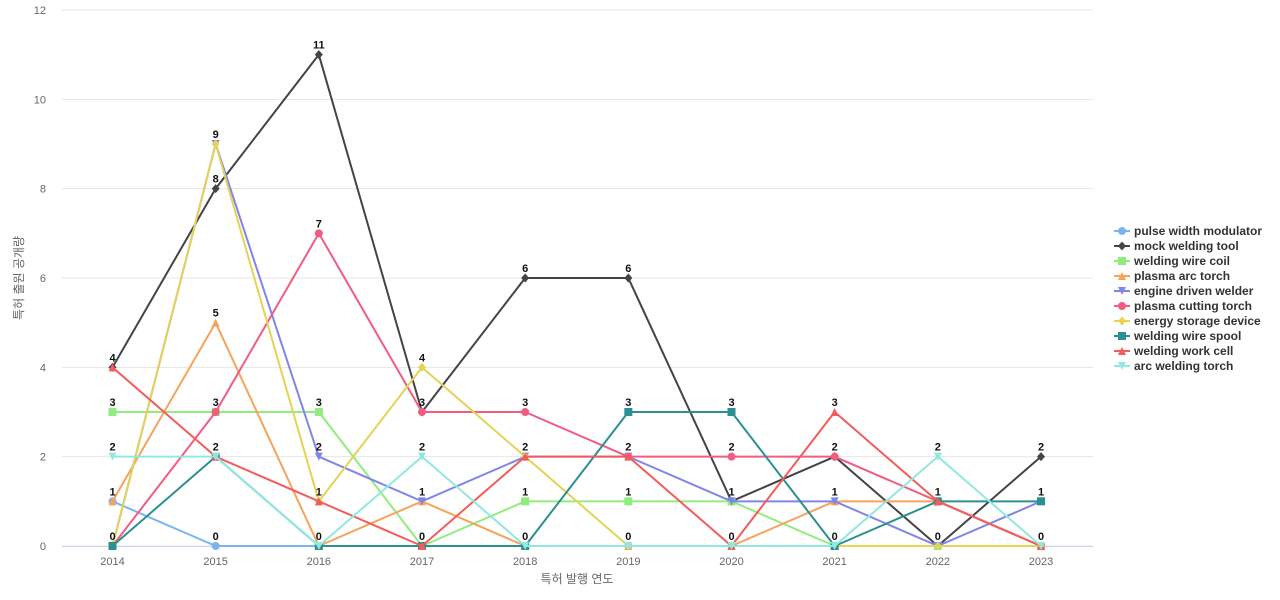  I want to click on legend-item: welding wire coil, so click(1172, 261).